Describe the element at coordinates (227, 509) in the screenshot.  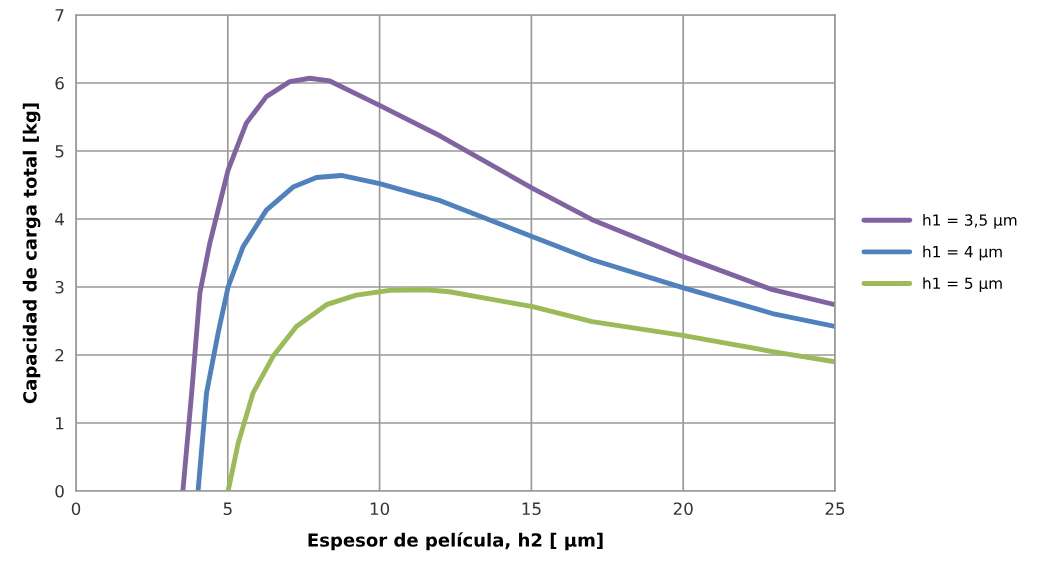
I see `x-tick-label: 5` at that location.